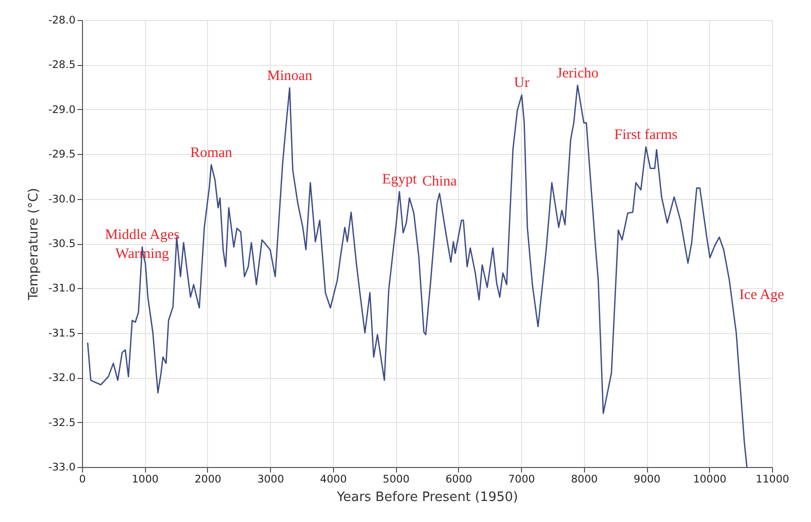 This screenshot has width=811, height=522. I want to click on x-tick-label: 6000, so click(458, 480).